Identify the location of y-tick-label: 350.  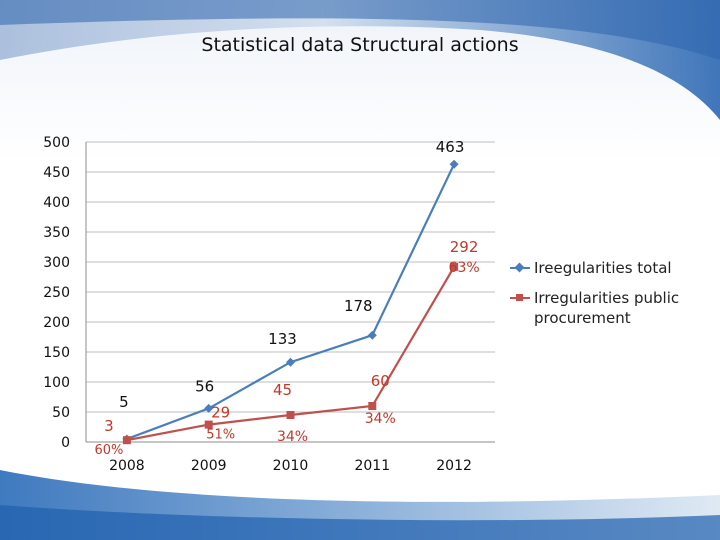
(56, 233).